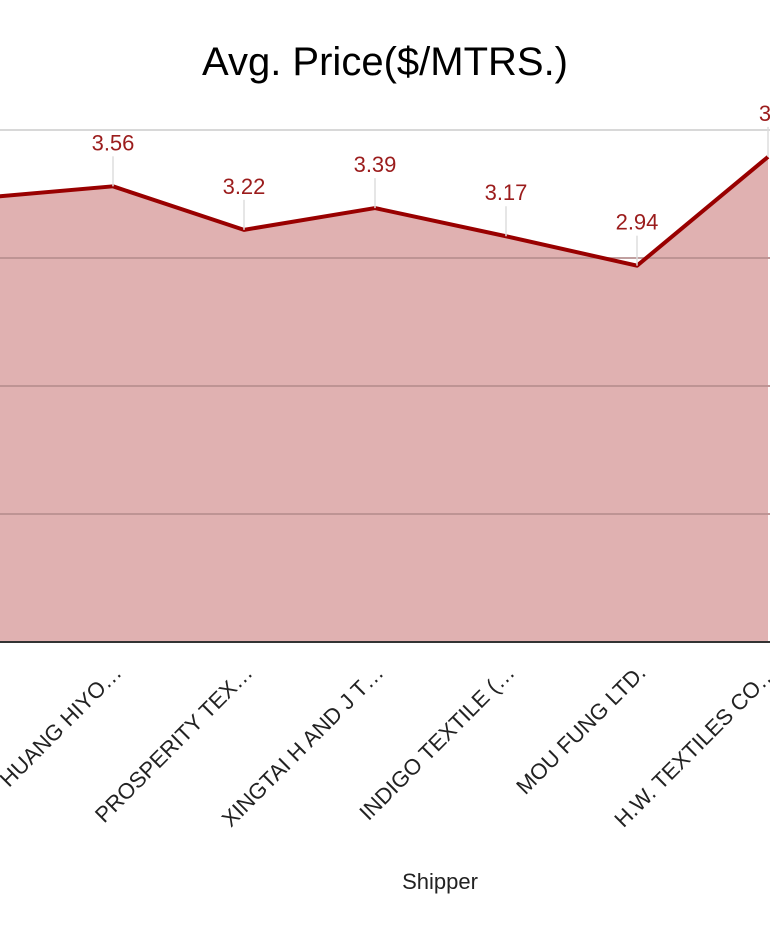 The width and height of the screenshot is (770, 942). Describe the element at coordinates (385, 62) in the screenshot. I see `chart-title: Avg. Price($/MTRS.)` at that location.